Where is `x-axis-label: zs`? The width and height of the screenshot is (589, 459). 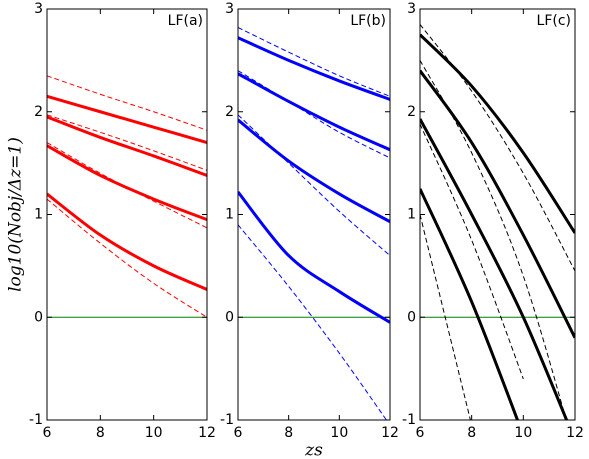
x-axis-label: zs is located at coordinates (313, 450).